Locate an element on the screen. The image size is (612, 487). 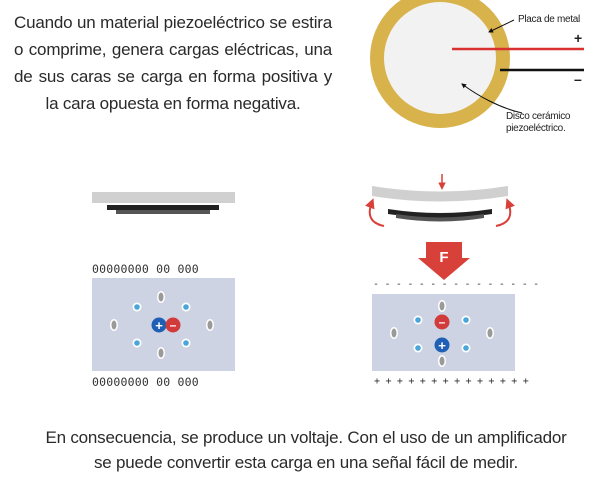
rest-top-charges: 00000000 00 000 is located at coordinates (145, 269).